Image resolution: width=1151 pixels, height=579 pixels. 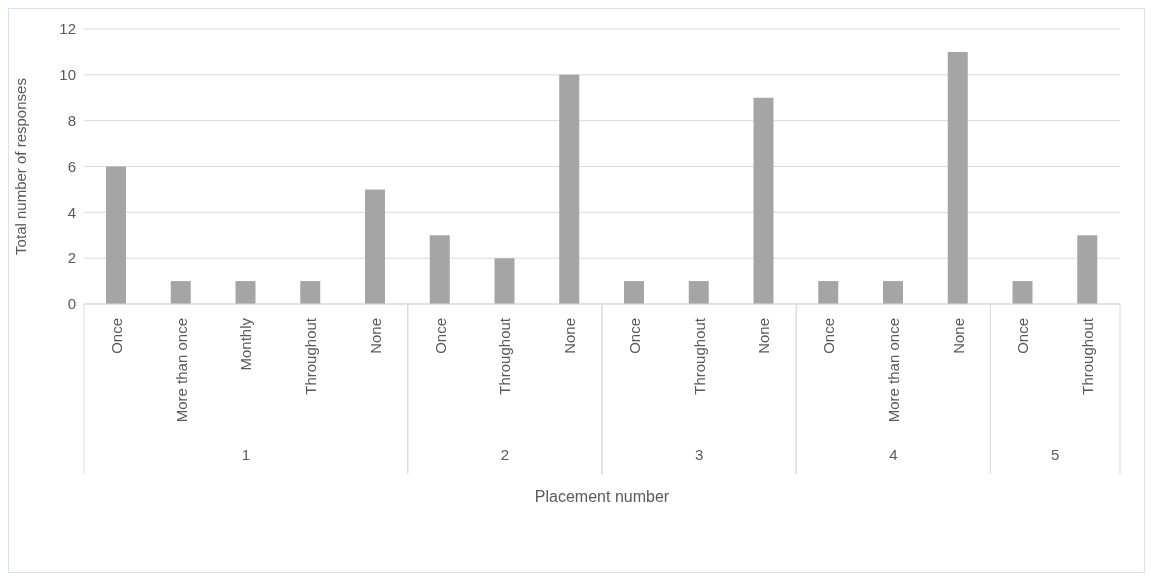 What do you see at coordinates (71, 120) in the screenshot?
I see `y-tick-label: 8` at bounding box center [71, 120].